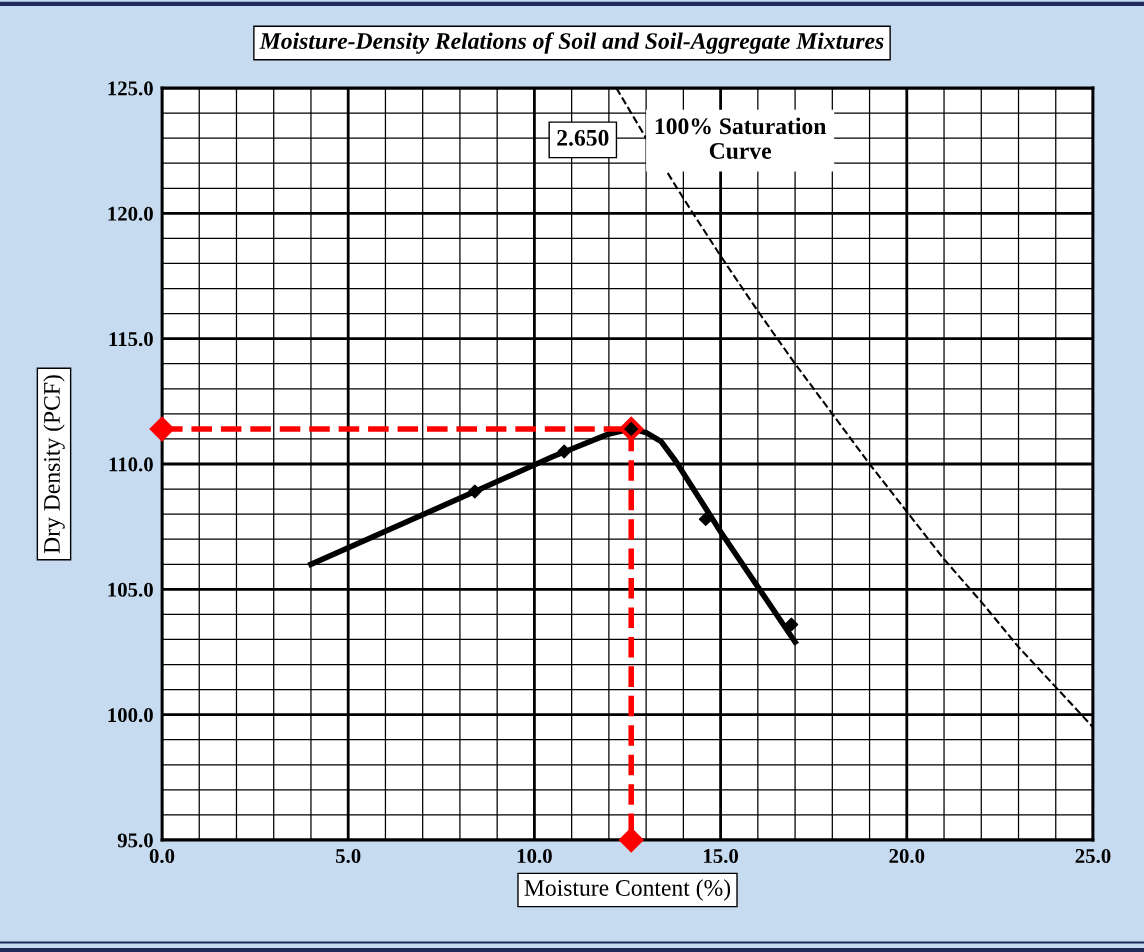  What do you see at coordinates (348, 856) in the screenshot?
I see `x-tick-label: 5.0` at bounding box center [348, 856].